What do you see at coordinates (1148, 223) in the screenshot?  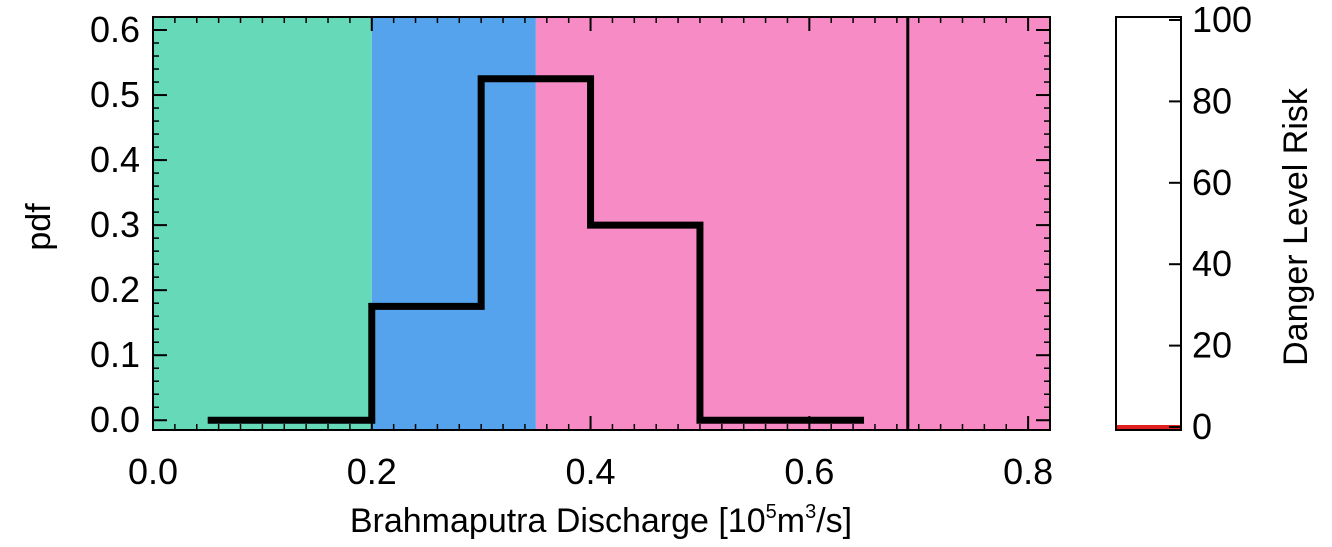 I see `risk-gauge-frame` at bounding box center [1148, 223].